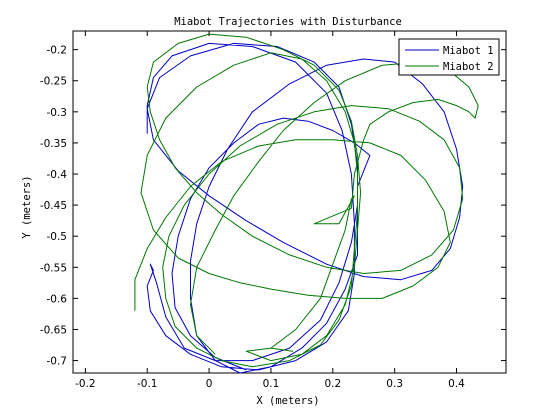  What do you see at coordinates (468, 51) in the screenshot?
I see `legend-label-miabot-1: Miabot 1` at bounding box center [468, 51].